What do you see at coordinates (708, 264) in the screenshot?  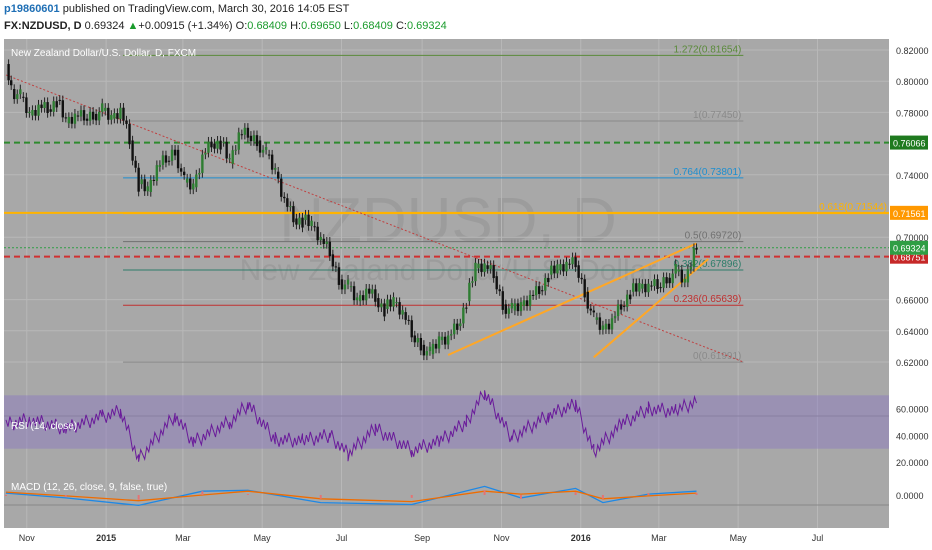 I see `fib-level-label: 0.382(0.67896)` at bounding box center [708, 264].